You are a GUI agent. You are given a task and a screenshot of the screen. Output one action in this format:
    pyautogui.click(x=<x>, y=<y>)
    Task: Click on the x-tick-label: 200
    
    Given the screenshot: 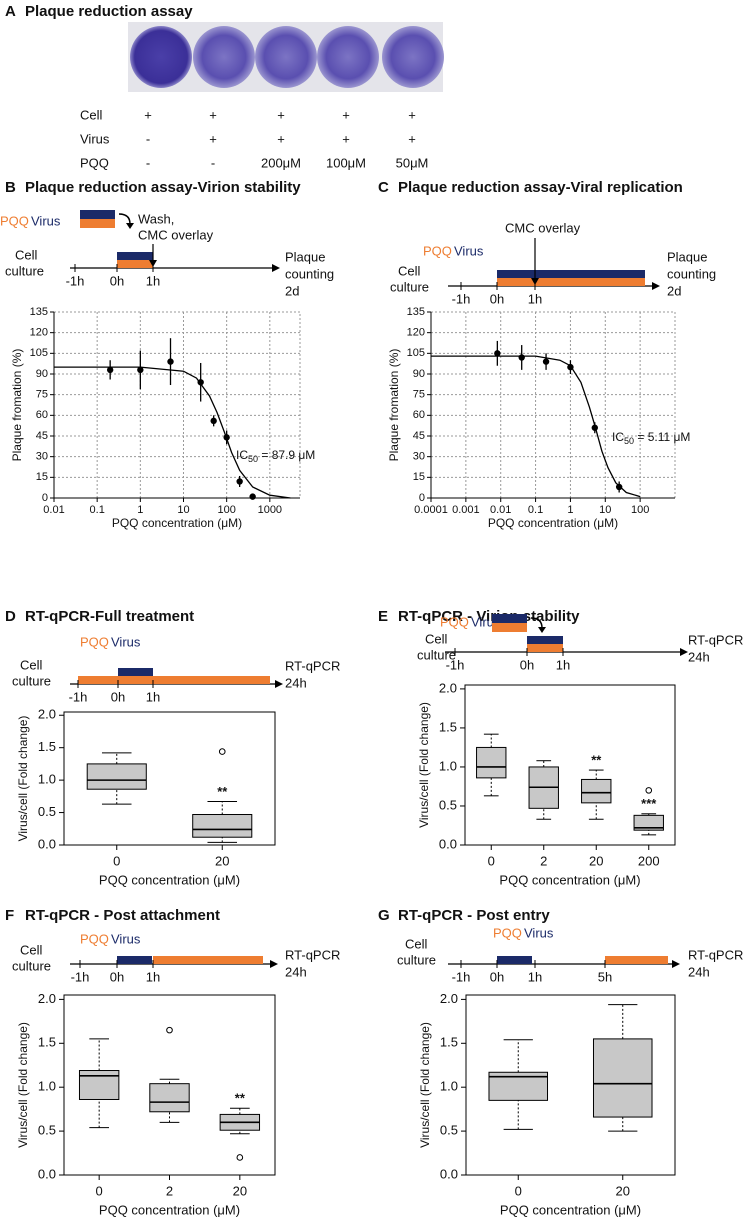 What is the action you would take?
    pyautogui.click(x=649, y=860)
    